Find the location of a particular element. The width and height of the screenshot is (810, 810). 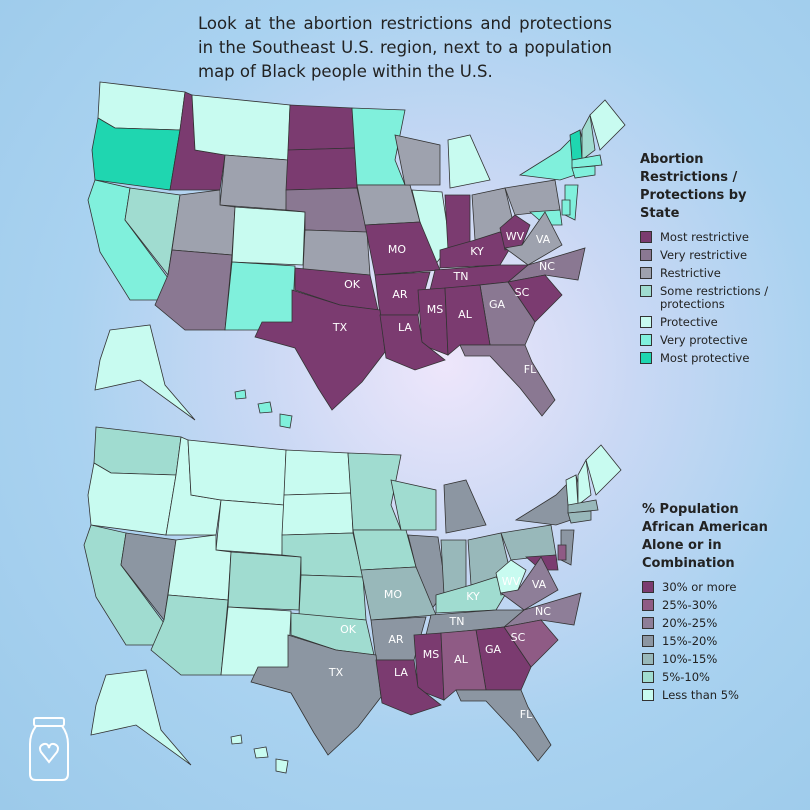

state-label: FL is located at coordinates (526, 714).